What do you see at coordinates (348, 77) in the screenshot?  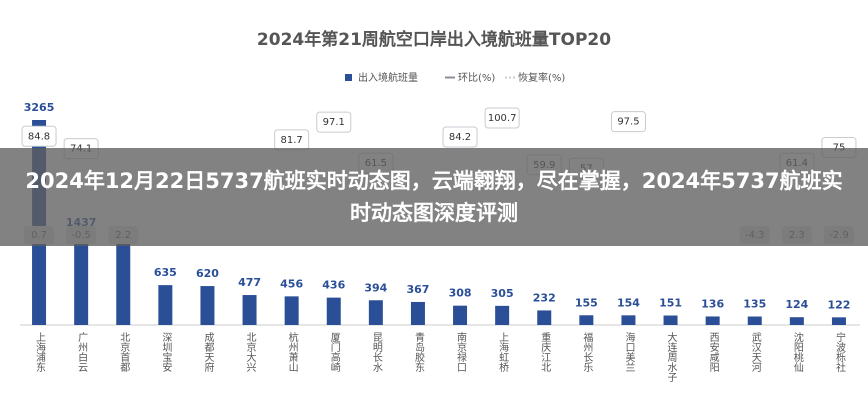 I see `legend-swatch` at bounding box center [348, 77].